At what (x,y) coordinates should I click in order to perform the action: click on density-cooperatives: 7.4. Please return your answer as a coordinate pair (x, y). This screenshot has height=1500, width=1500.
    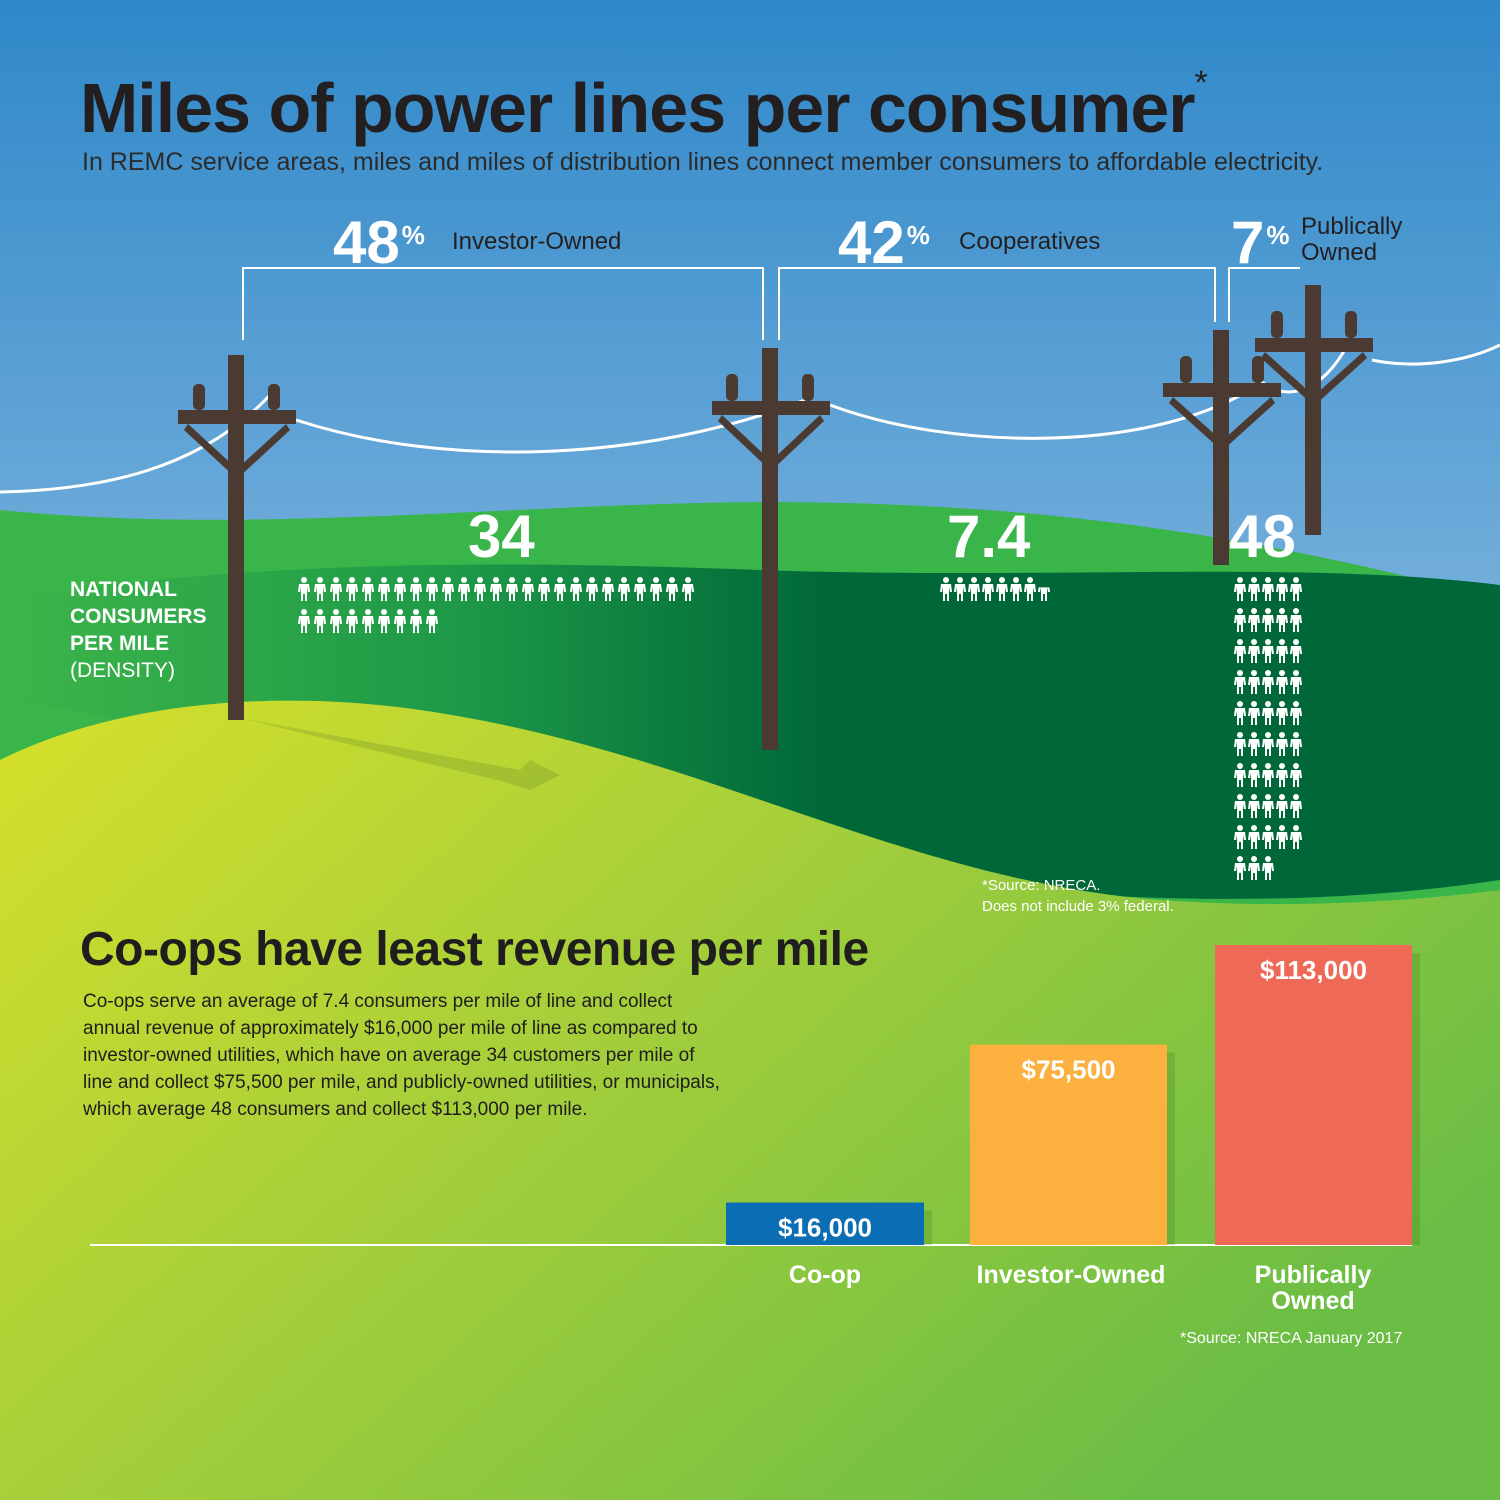
    Looking at the image, I should click on (989, 536).